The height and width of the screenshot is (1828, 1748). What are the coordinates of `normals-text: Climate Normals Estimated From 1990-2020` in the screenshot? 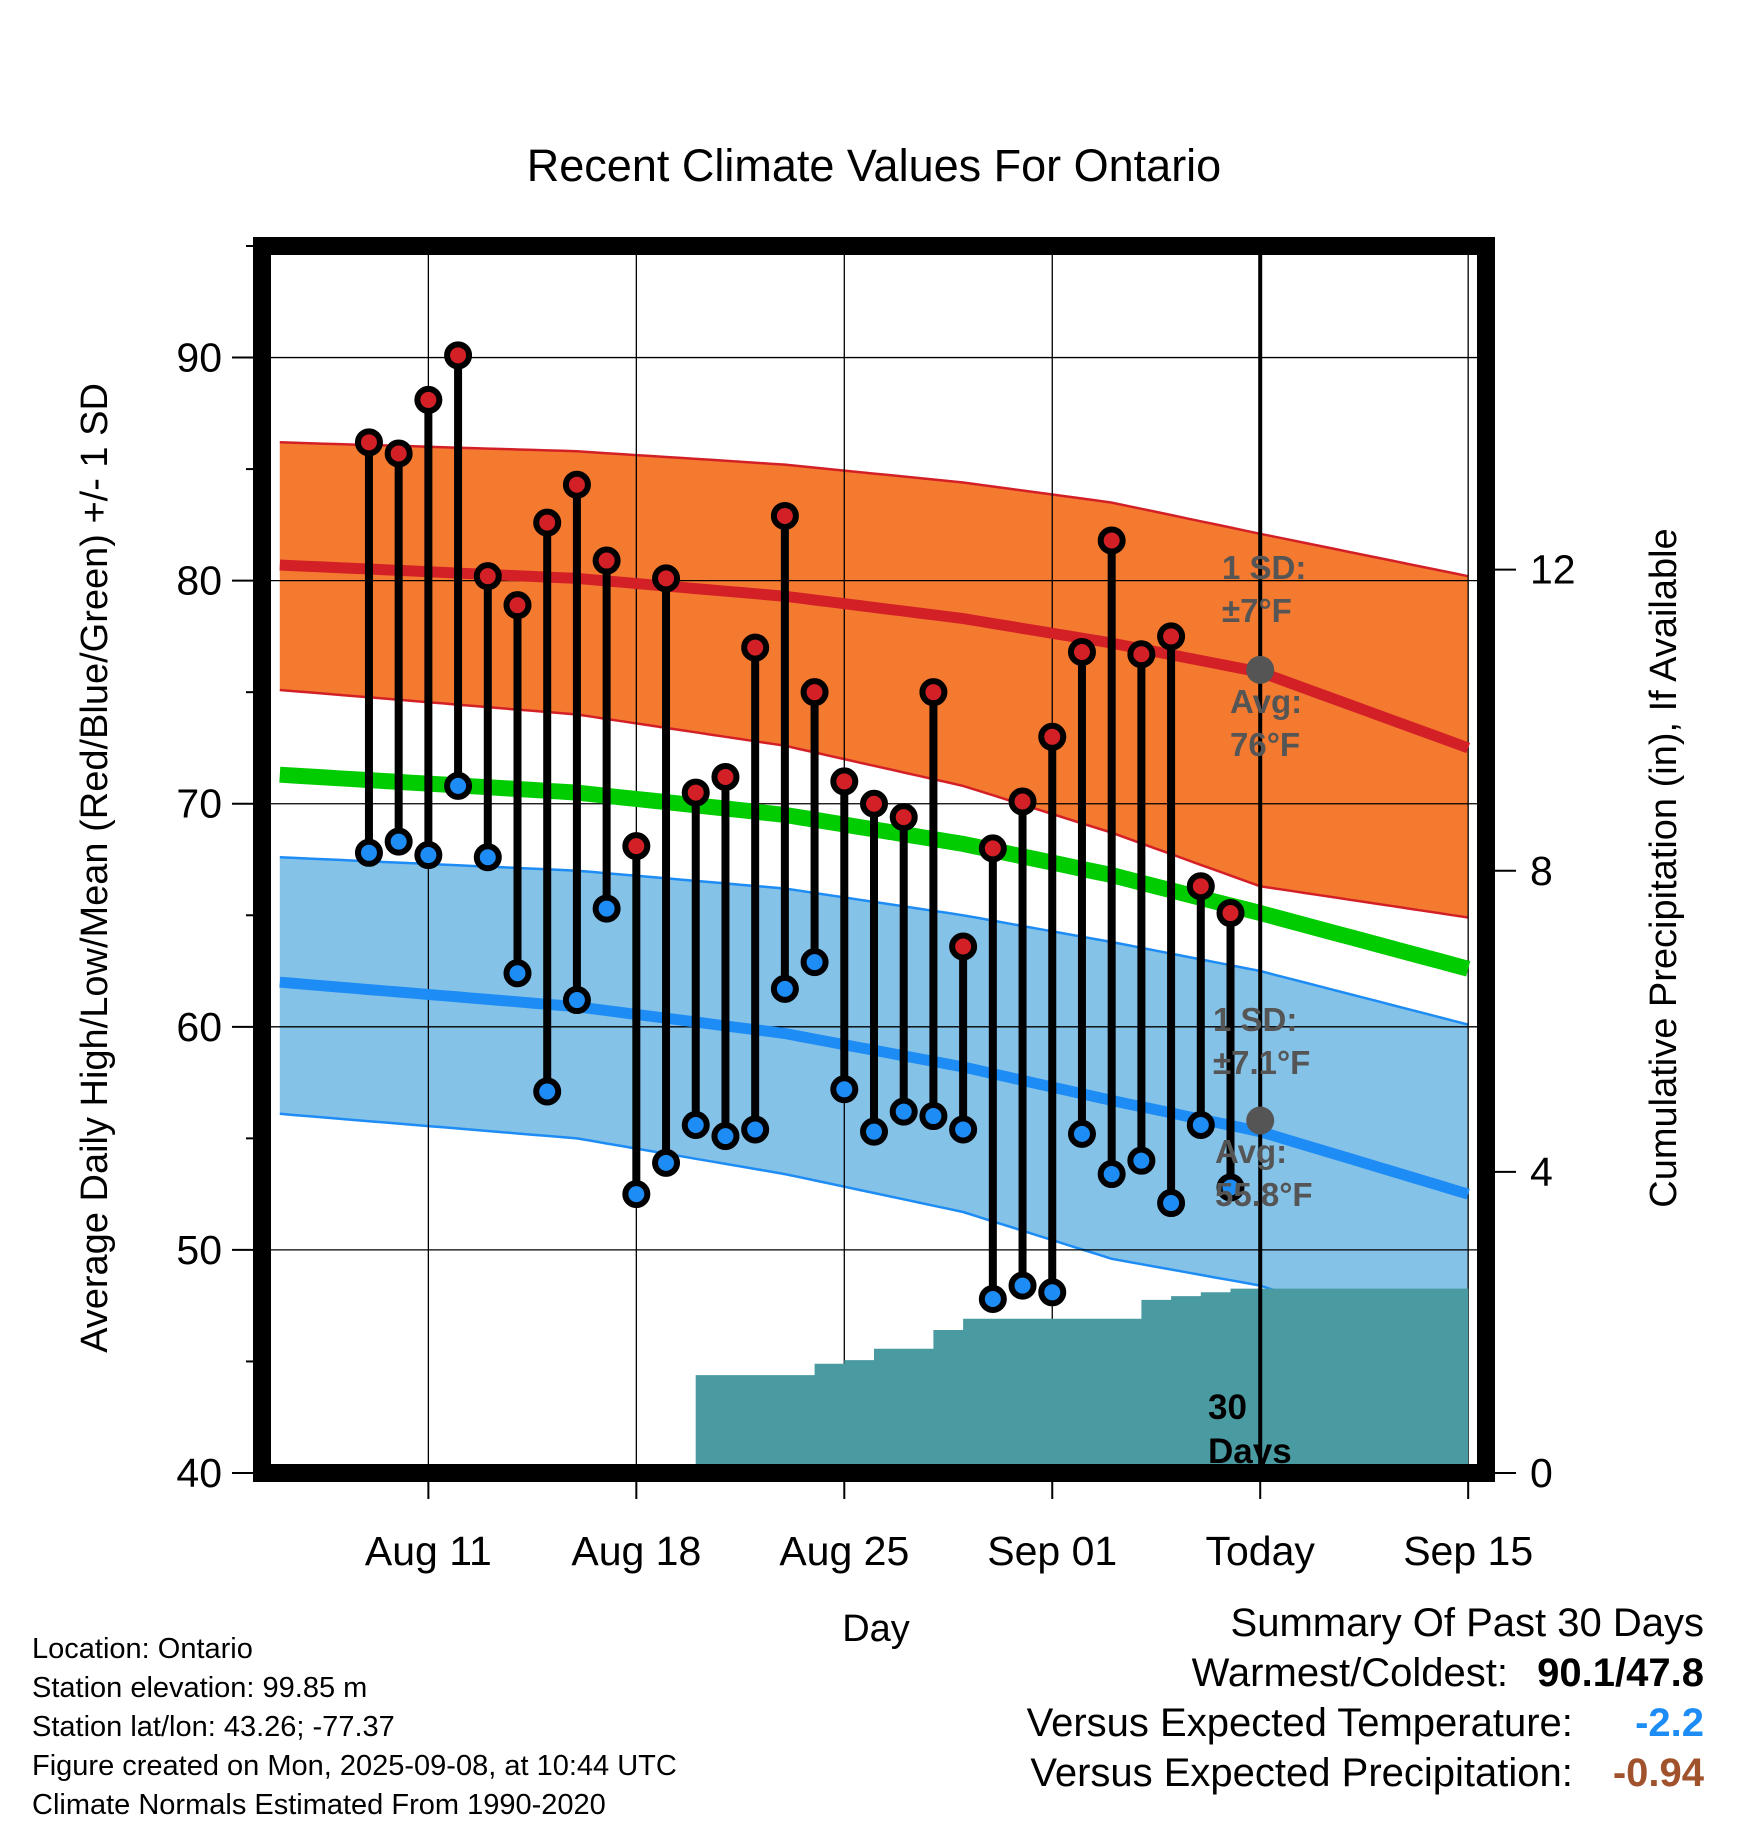 It's located at (319, 1805).